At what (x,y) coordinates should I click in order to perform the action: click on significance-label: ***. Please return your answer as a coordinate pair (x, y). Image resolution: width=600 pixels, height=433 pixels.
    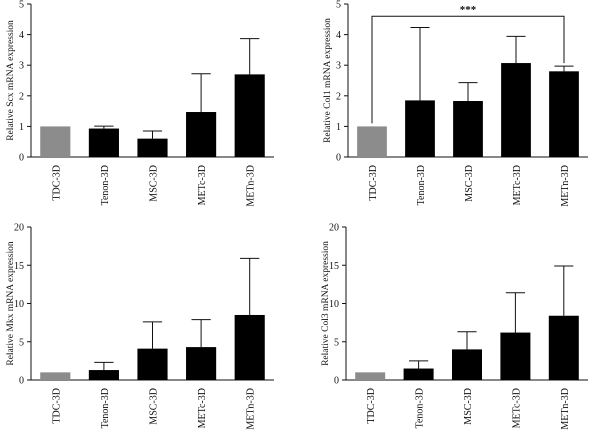
    Looking at the image, I should click on (468, 10).